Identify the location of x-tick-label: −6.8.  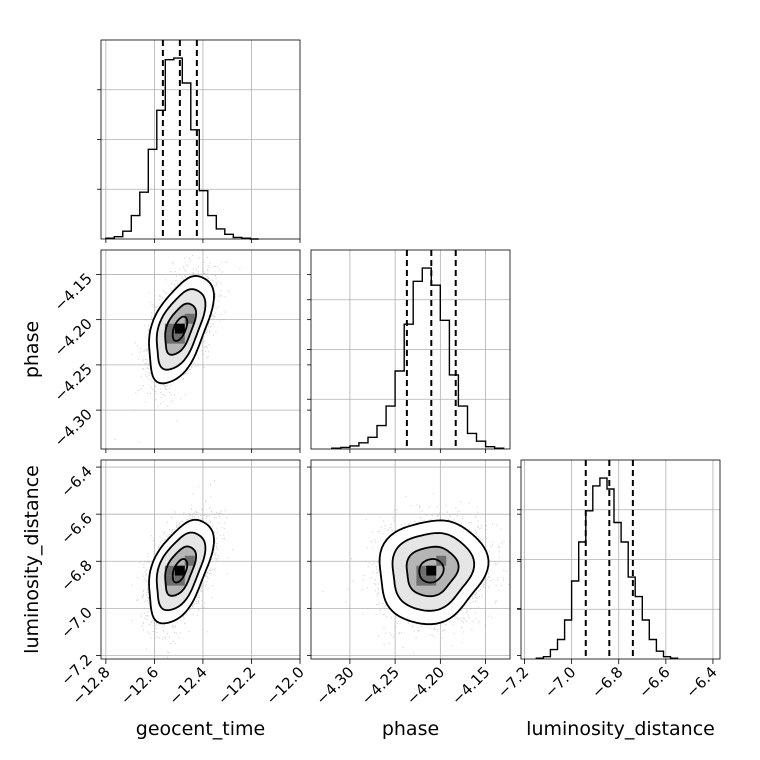
(607, 682).